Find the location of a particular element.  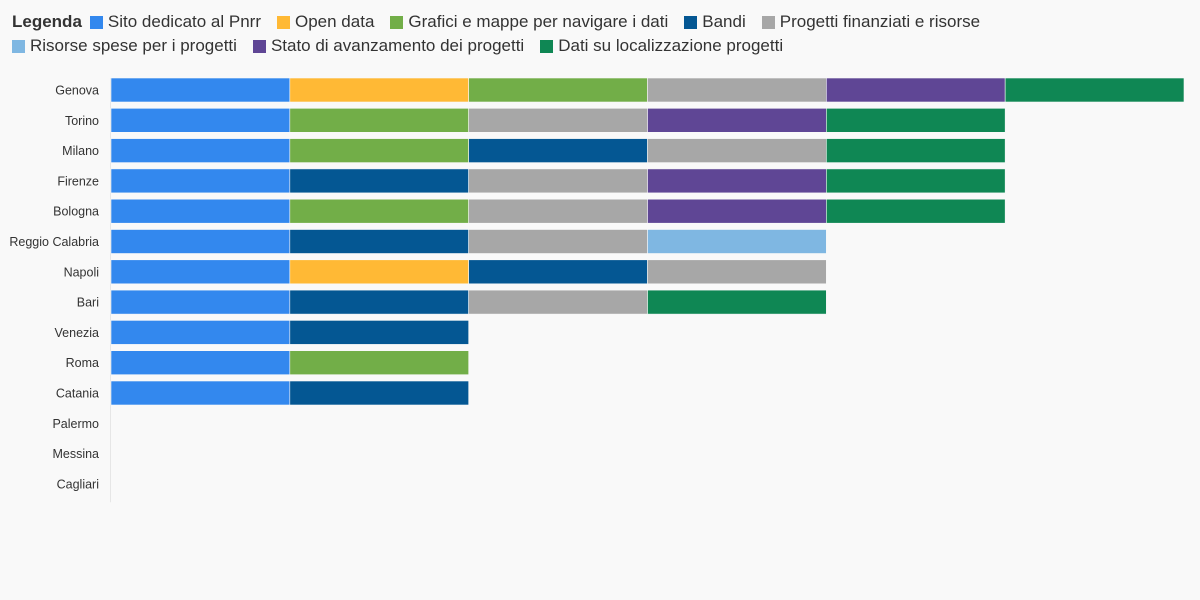

legend-item: Bandi is located at coordinates (715, 22).